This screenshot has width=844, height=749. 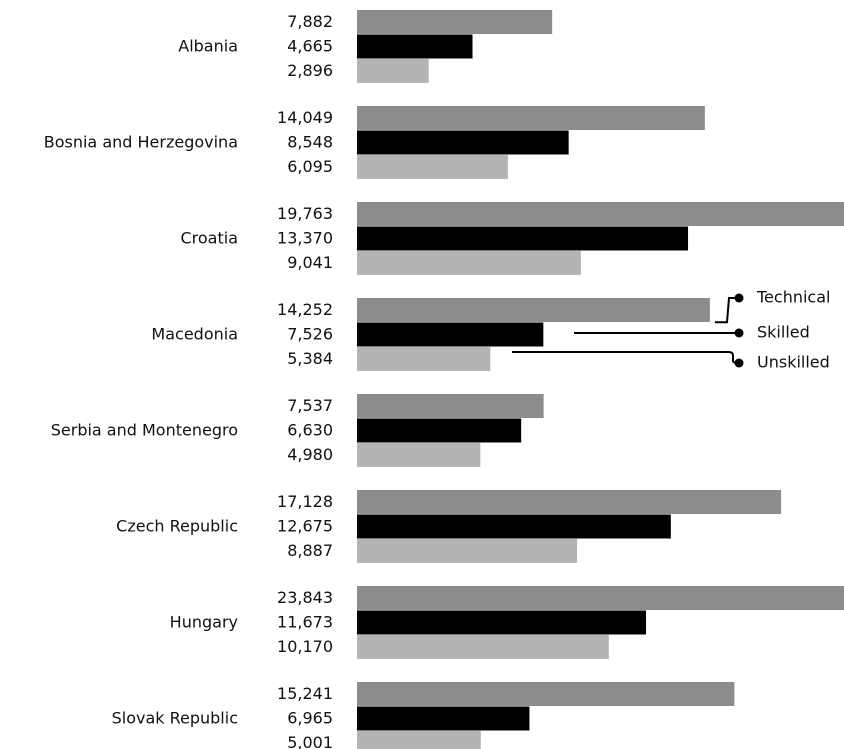 I want to click on bar-unskilled-hungary, so click(x=483, y=647).